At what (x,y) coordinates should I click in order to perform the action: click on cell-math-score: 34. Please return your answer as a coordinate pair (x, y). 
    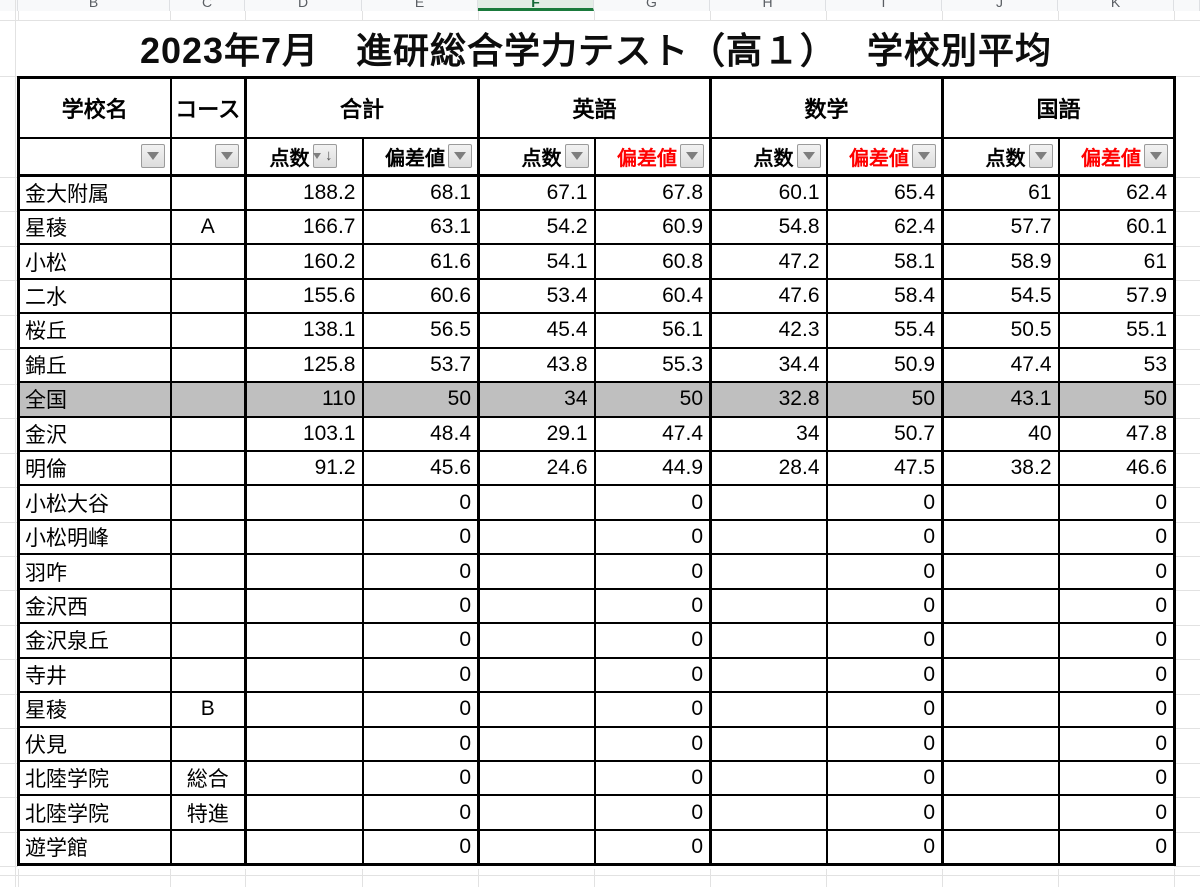
    Looking at the image, I should click on (768, 434).